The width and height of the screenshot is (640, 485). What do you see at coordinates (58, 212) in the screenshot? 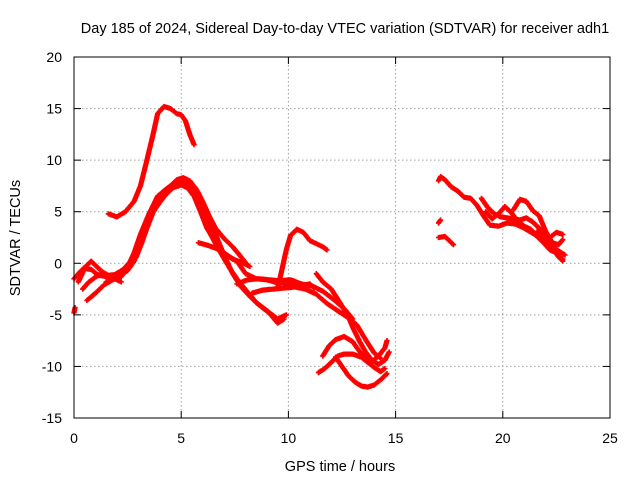
I see `y-tick-label: 5` at bounding box center [58, 212].